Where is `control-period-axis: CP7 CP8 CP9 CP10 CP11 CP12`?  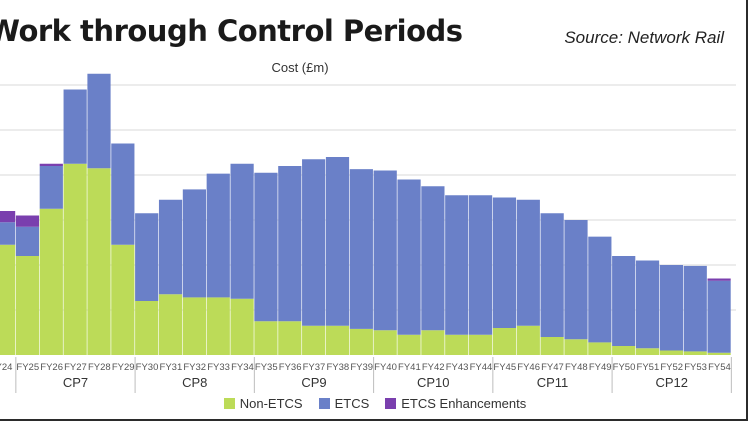
control-period-axis: CP7 CP8 CP9 CP10 CP11 CP12 is located at coordinates (373, 375).